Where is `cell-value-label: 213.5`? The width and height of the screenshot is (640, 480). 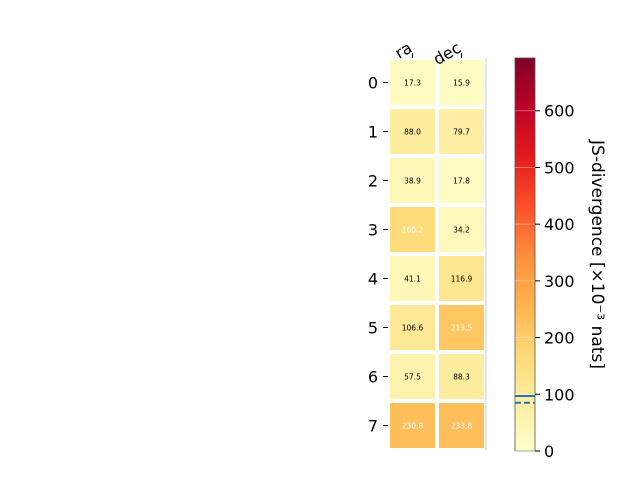 cell-value-label: 213.5 is located at coordinates (462, 328).